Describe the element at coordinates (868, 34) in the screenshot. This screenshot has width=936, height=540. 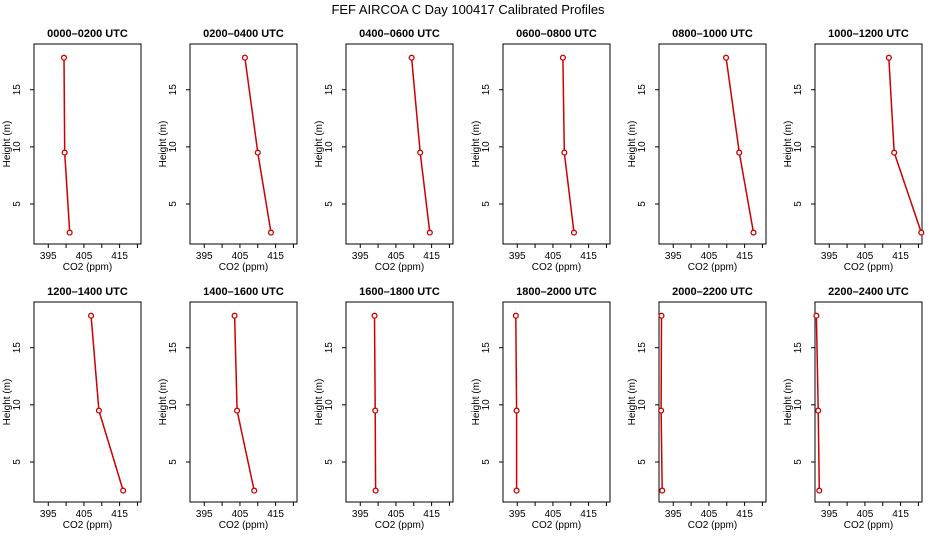
I see `panel-title: 1000–1200 UTC` at that location.